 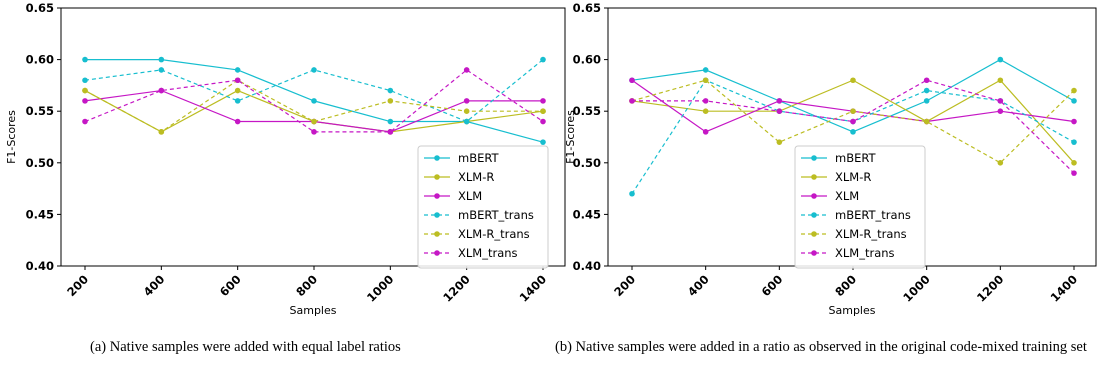 I want to click on x-tick-label: 400, so click(x=698, y=285).